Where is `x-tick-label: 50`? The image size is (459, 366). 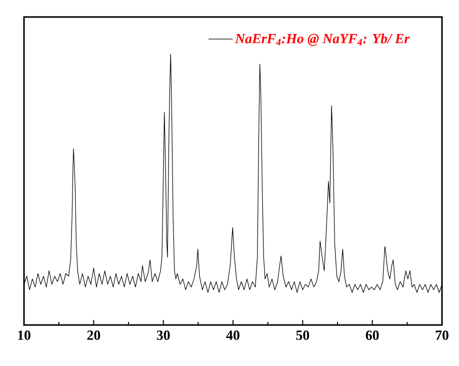 x-tick-label: 50 is located at coordinates (303, 335).